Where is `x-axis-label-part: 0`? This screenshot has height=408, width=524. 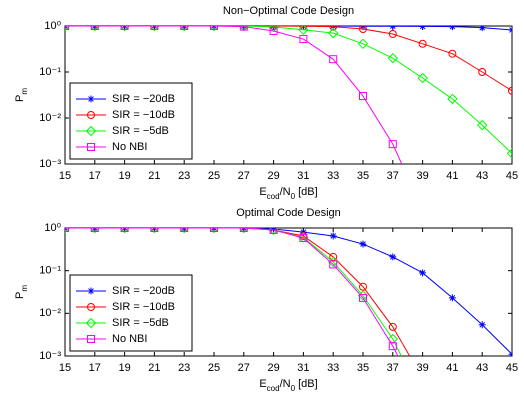
x-axis-label-part: 0 is located at coordinates (293, 388).